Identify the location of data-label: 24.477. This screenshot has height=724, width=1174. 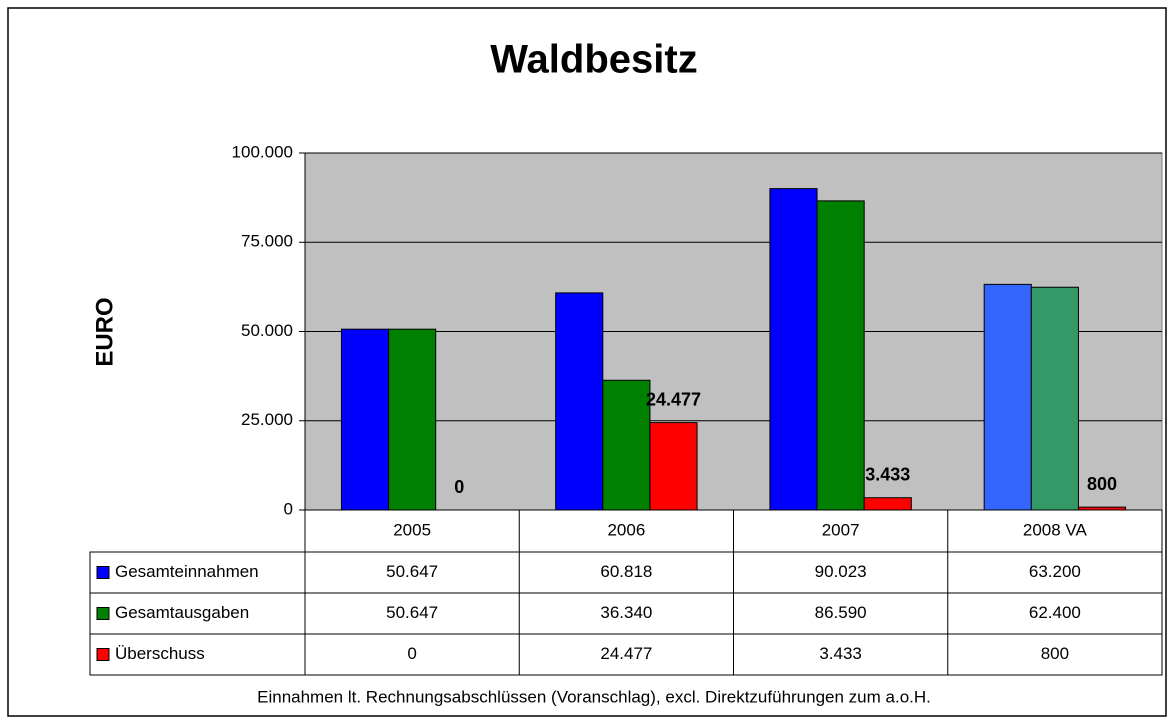
(673, 399).